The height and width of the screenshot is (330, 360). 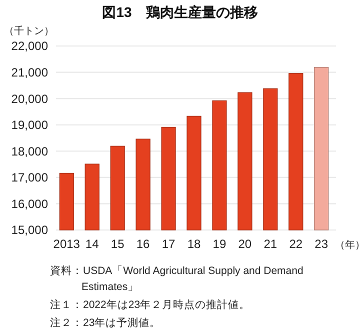 What do you see at coordinates (143, 244) in the screenshot?
I see `x-tick-label: 16` at bounding box center [143, 244].